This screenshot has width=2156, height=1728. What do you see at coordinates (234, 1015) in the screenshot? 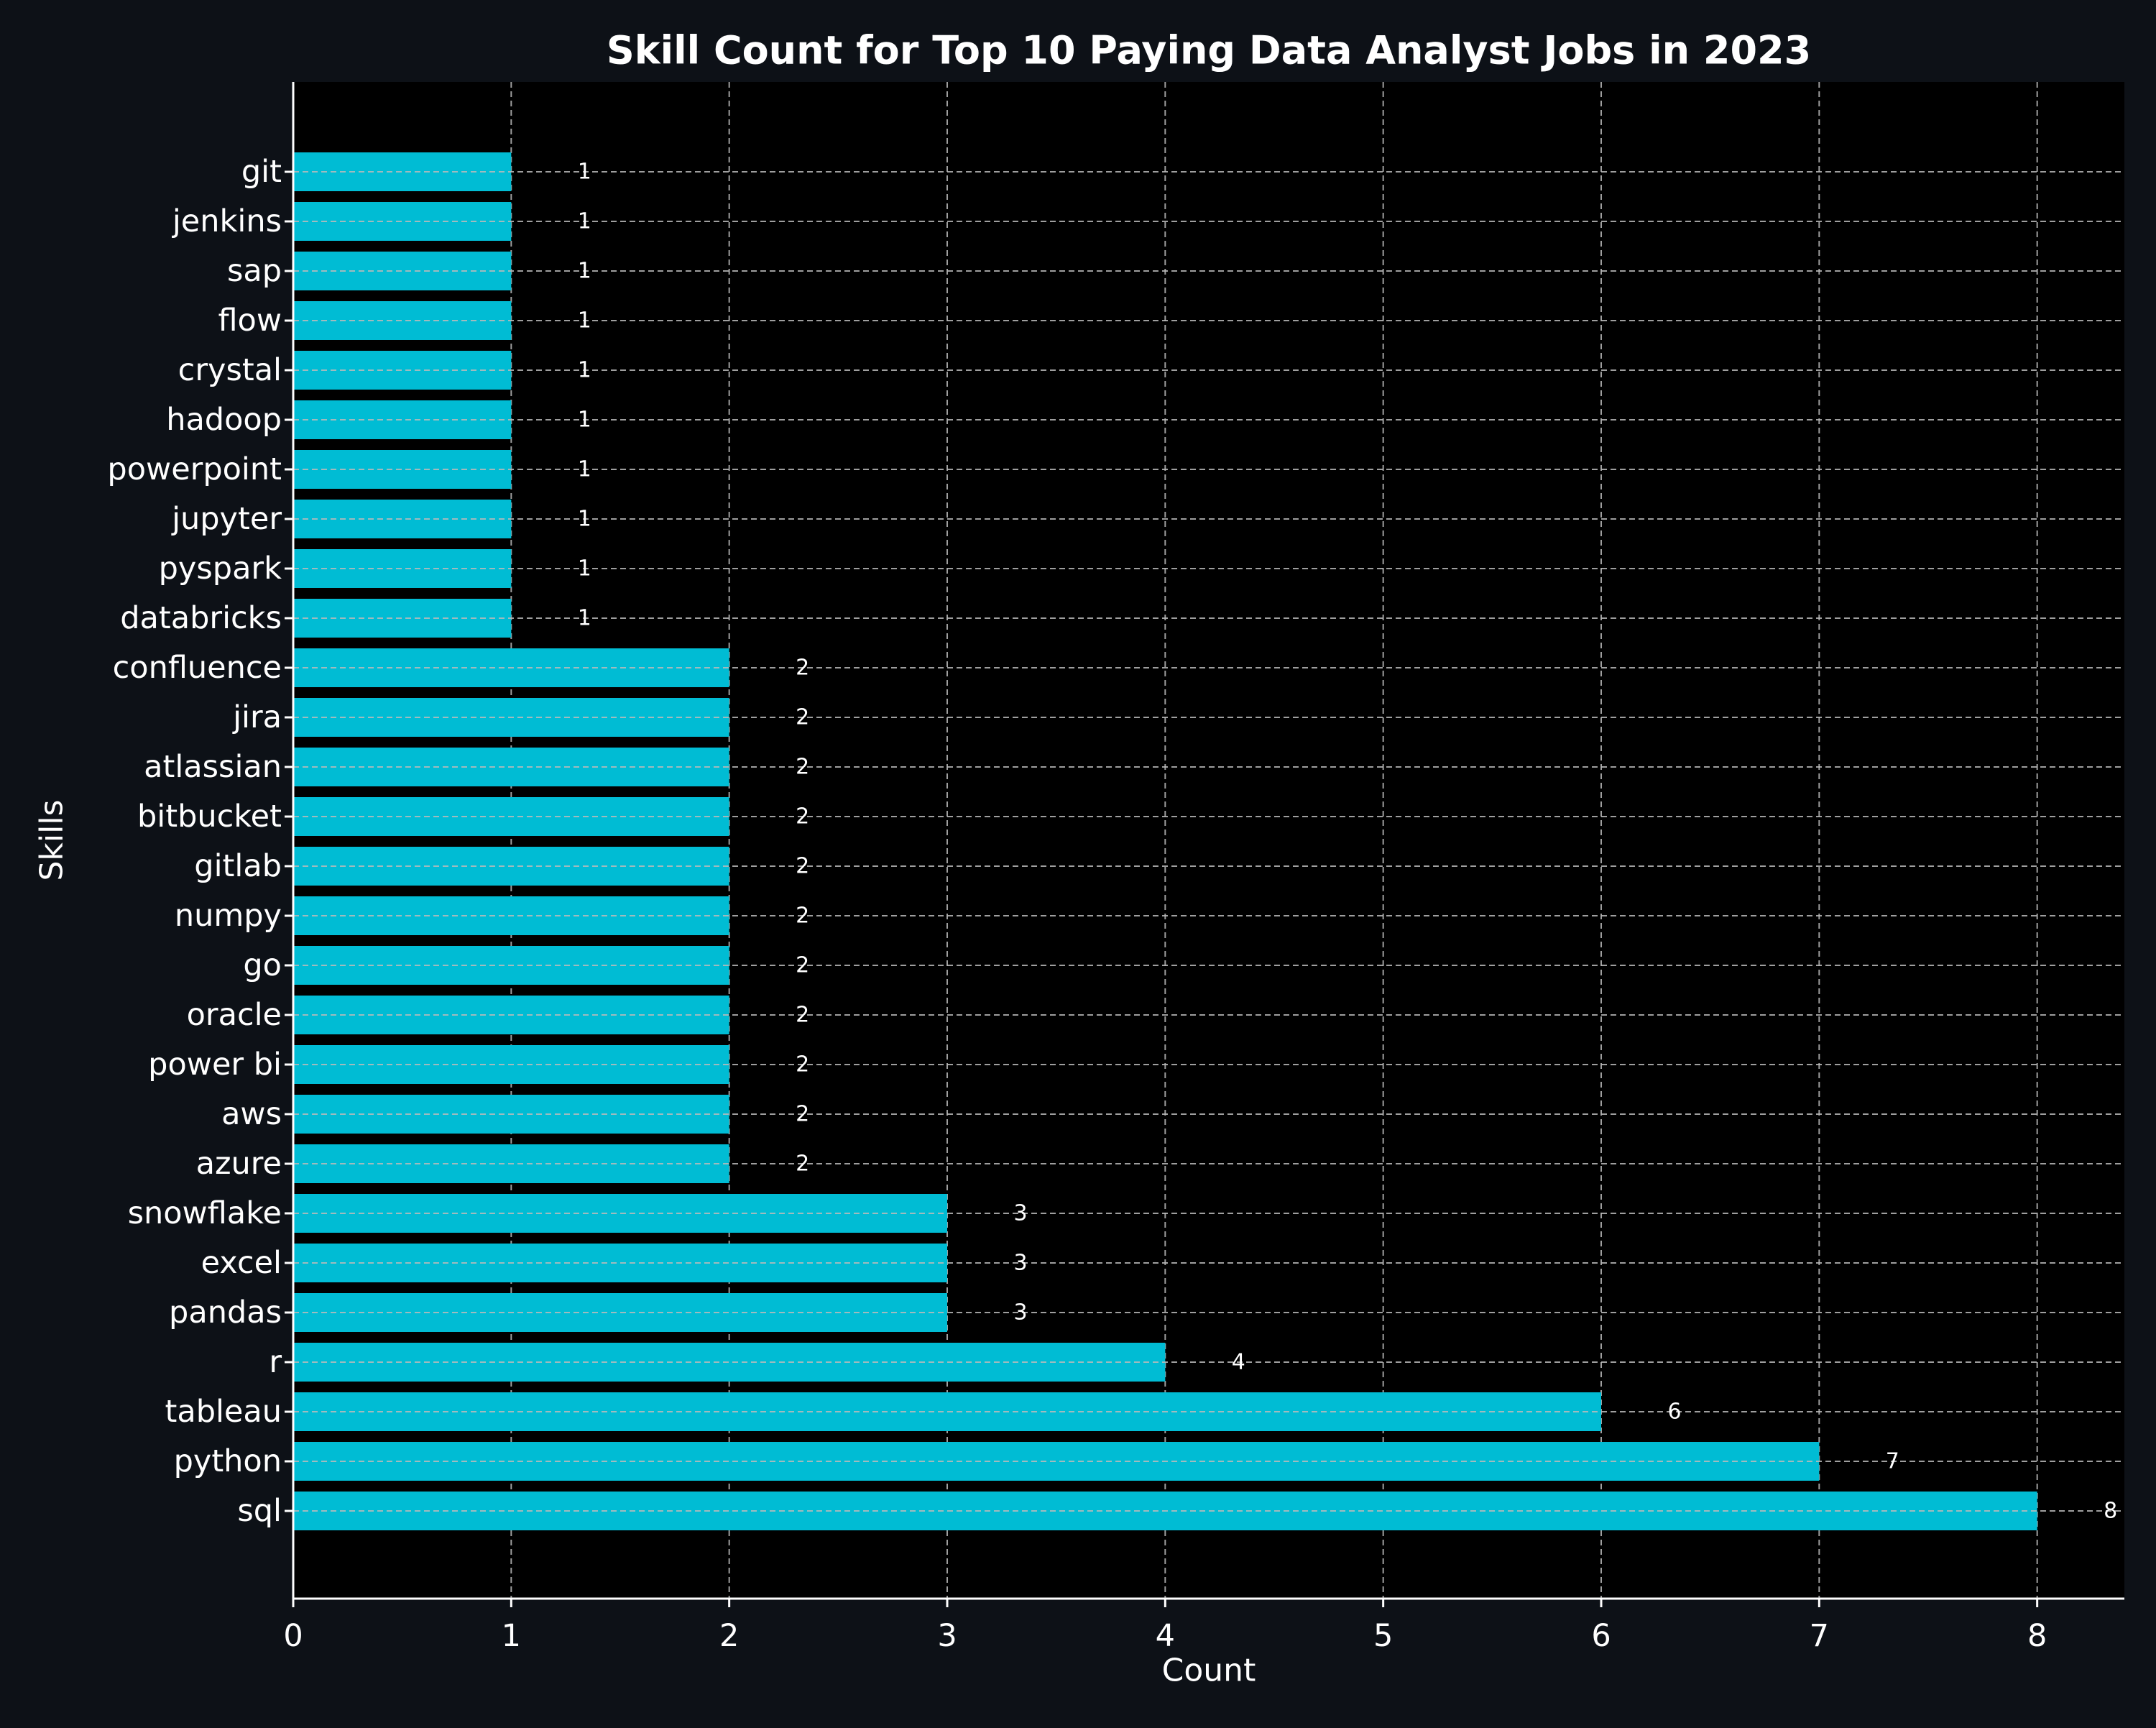
I see `y-tick-label: oracle` at bounding box center [234, 1015].